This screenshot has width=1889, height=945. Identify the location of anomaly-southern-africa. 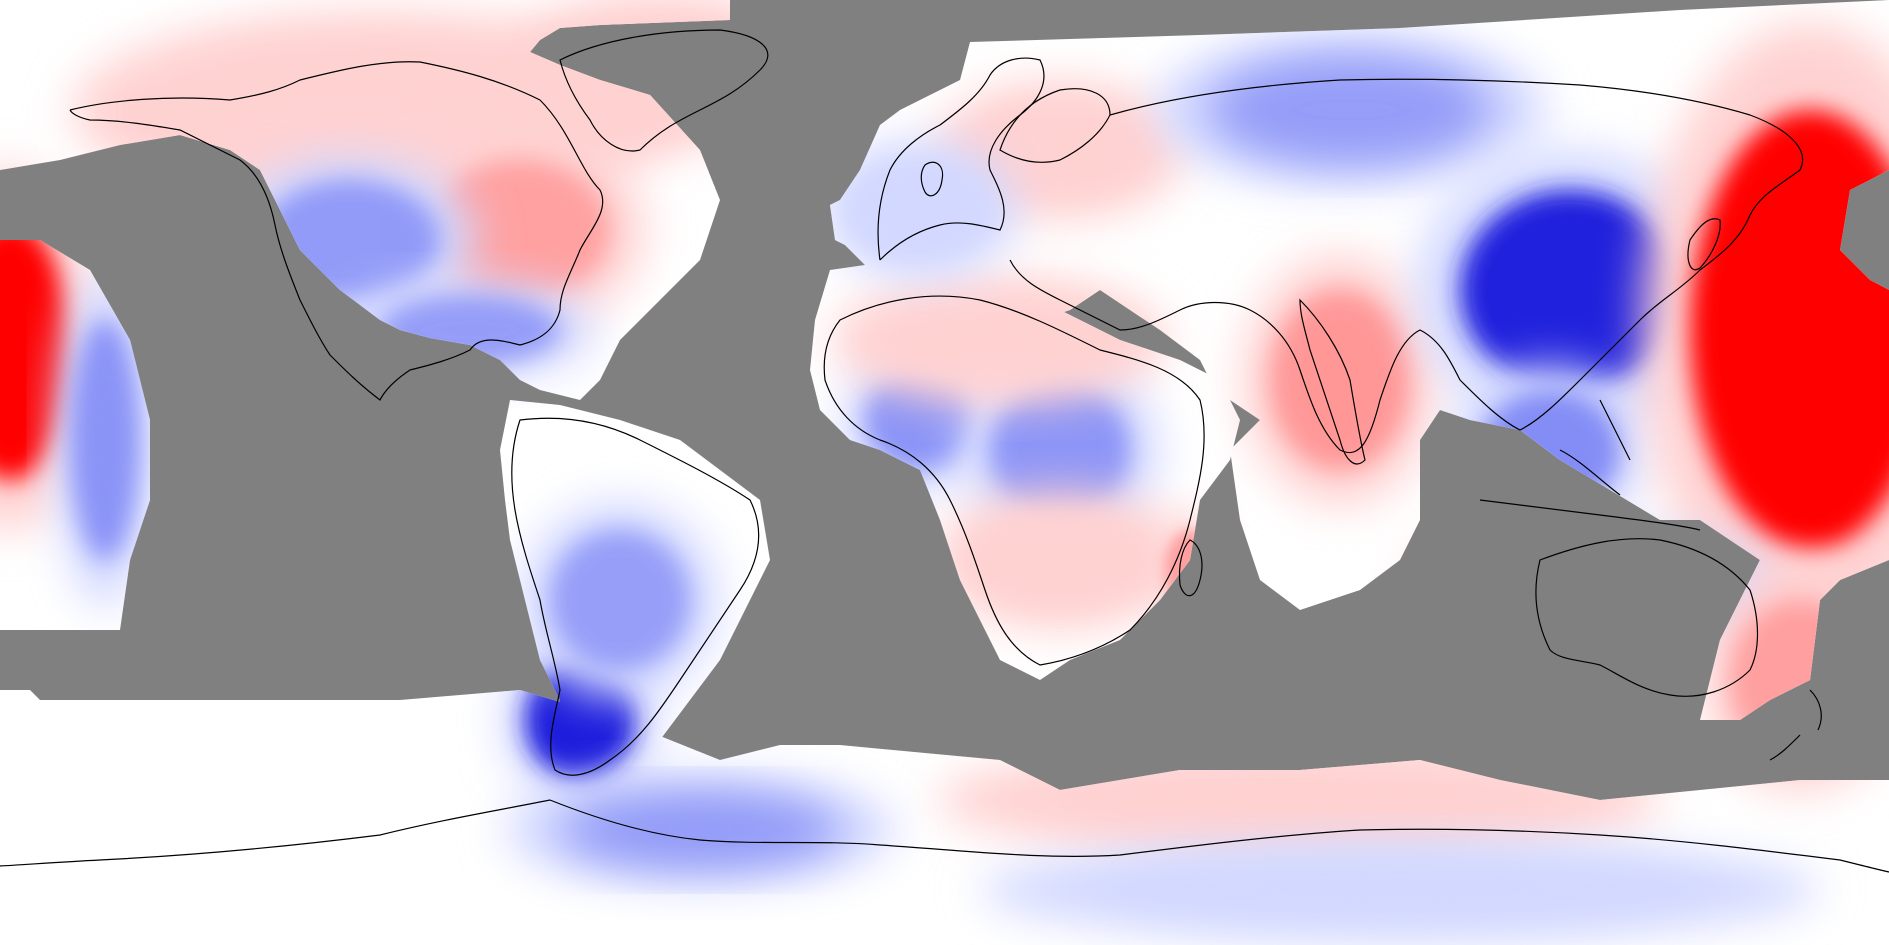
(1060, 560).